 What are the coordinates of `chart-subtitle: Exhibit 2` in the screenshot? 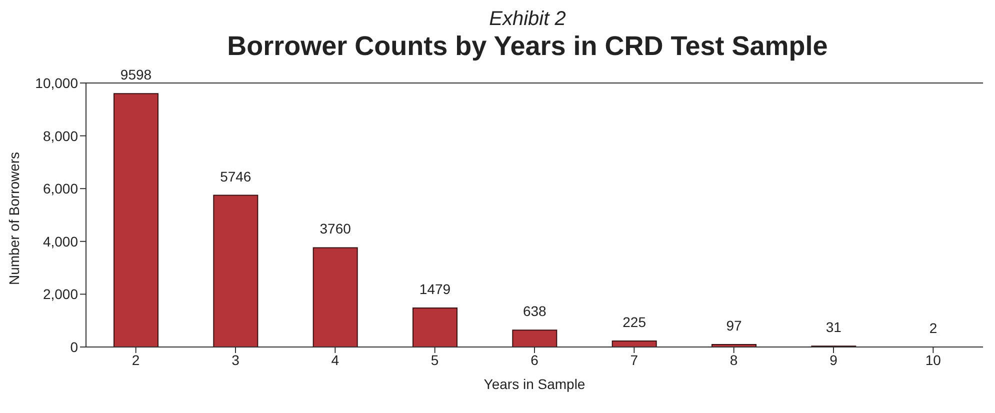 It's located at (527, 19).